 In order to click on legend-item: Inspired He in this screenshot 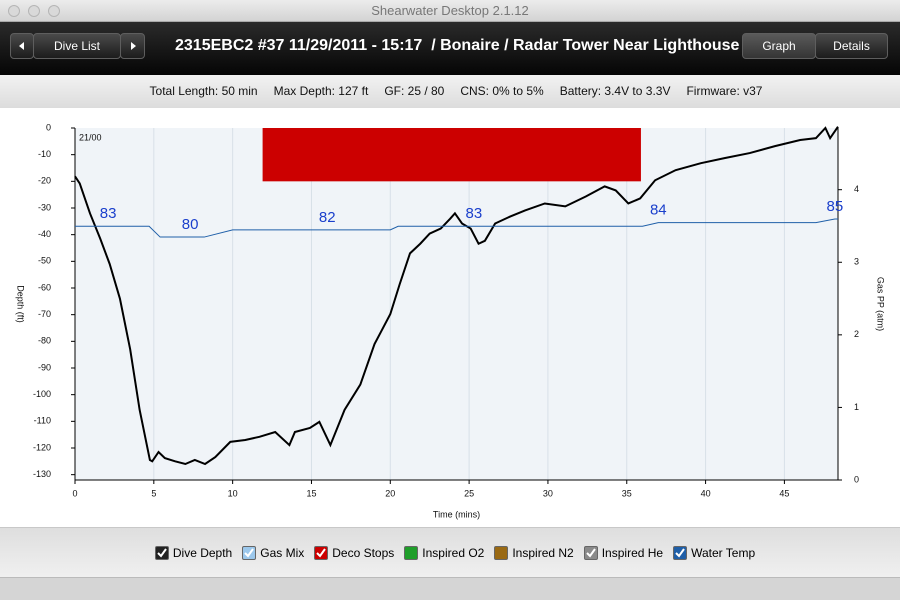, I will do `click(623, 552)`.